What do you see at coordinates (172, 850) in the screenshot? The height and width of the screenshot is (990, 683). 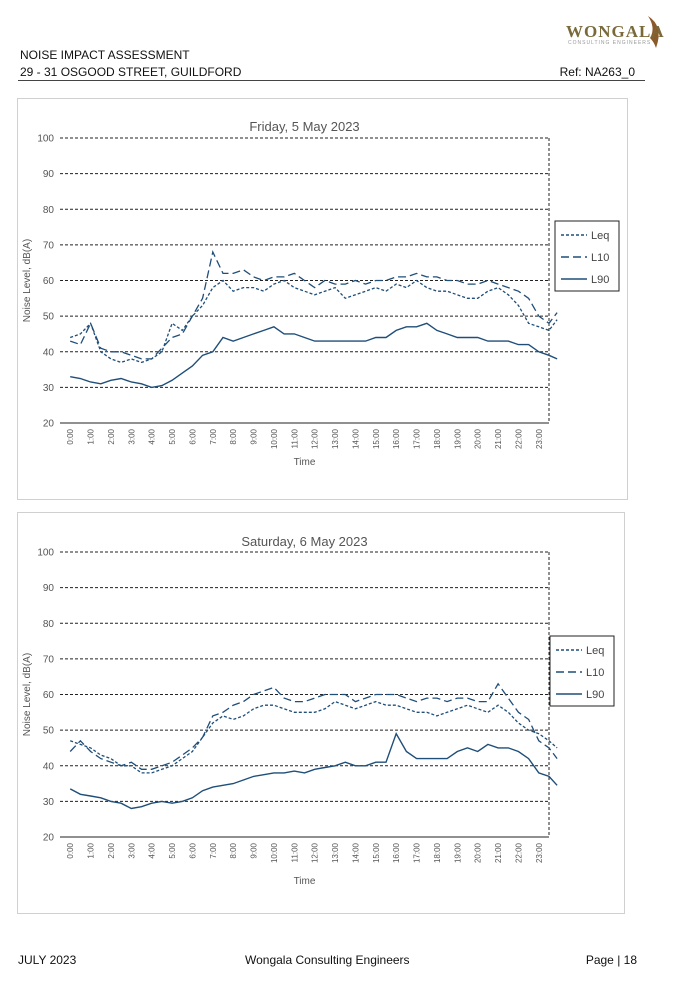 I see `chart2-x-tick-5: 5:00` at bounding box center [172, 850].